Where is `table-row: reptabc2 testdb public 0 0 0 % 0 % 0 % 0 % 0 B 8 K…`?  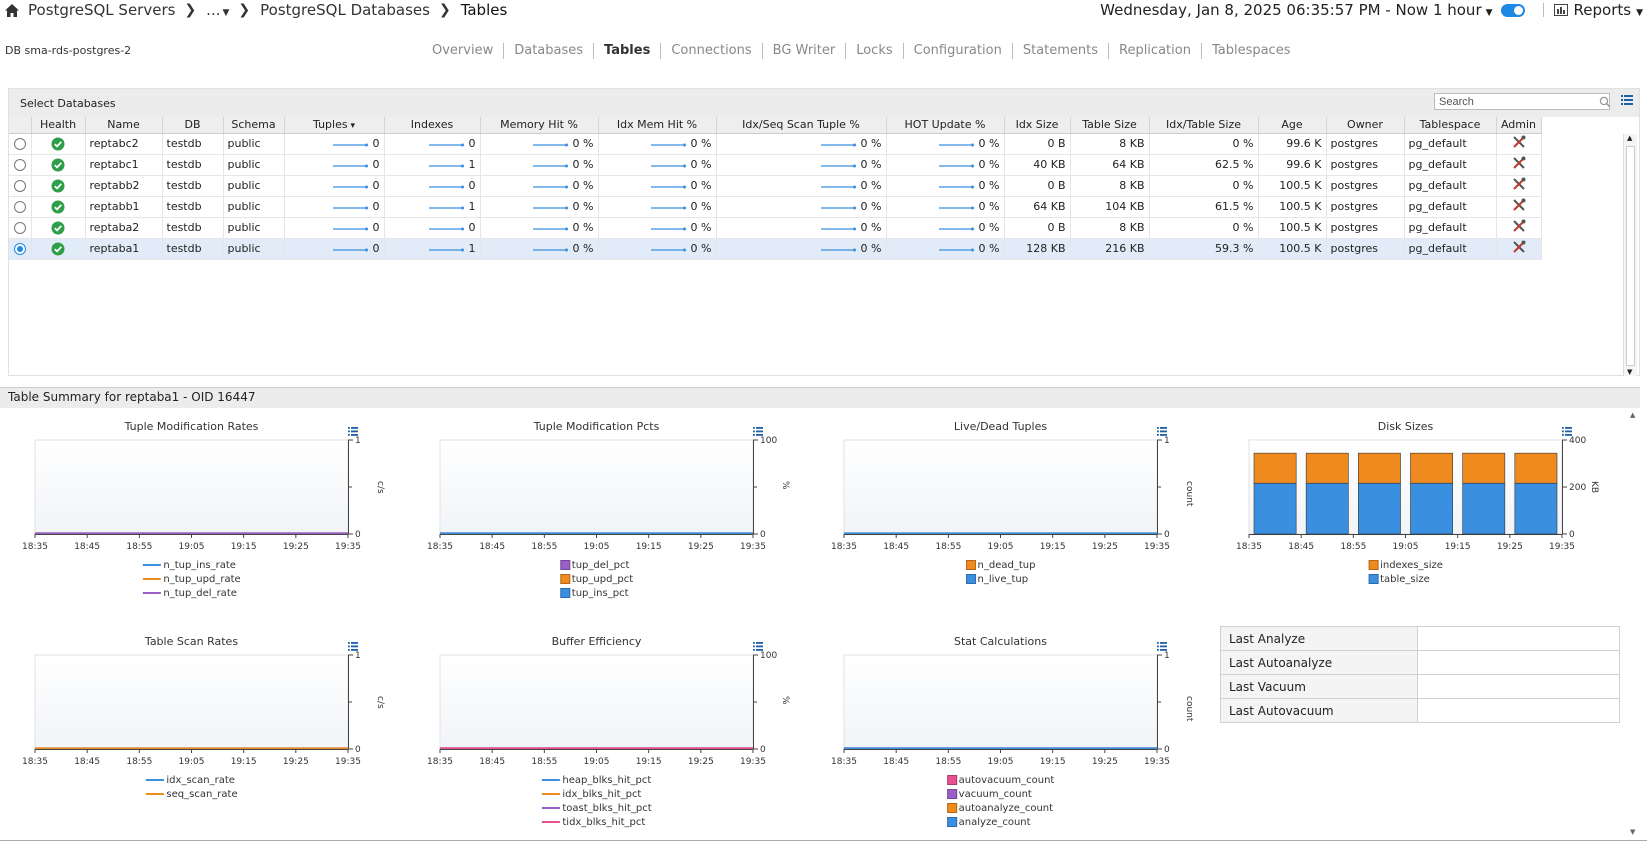
table-row: reptabc2 testdb public 0 0 0 % 0 % 0 % 0 % 0 B 8 K… is located at coordinates (775, 144).